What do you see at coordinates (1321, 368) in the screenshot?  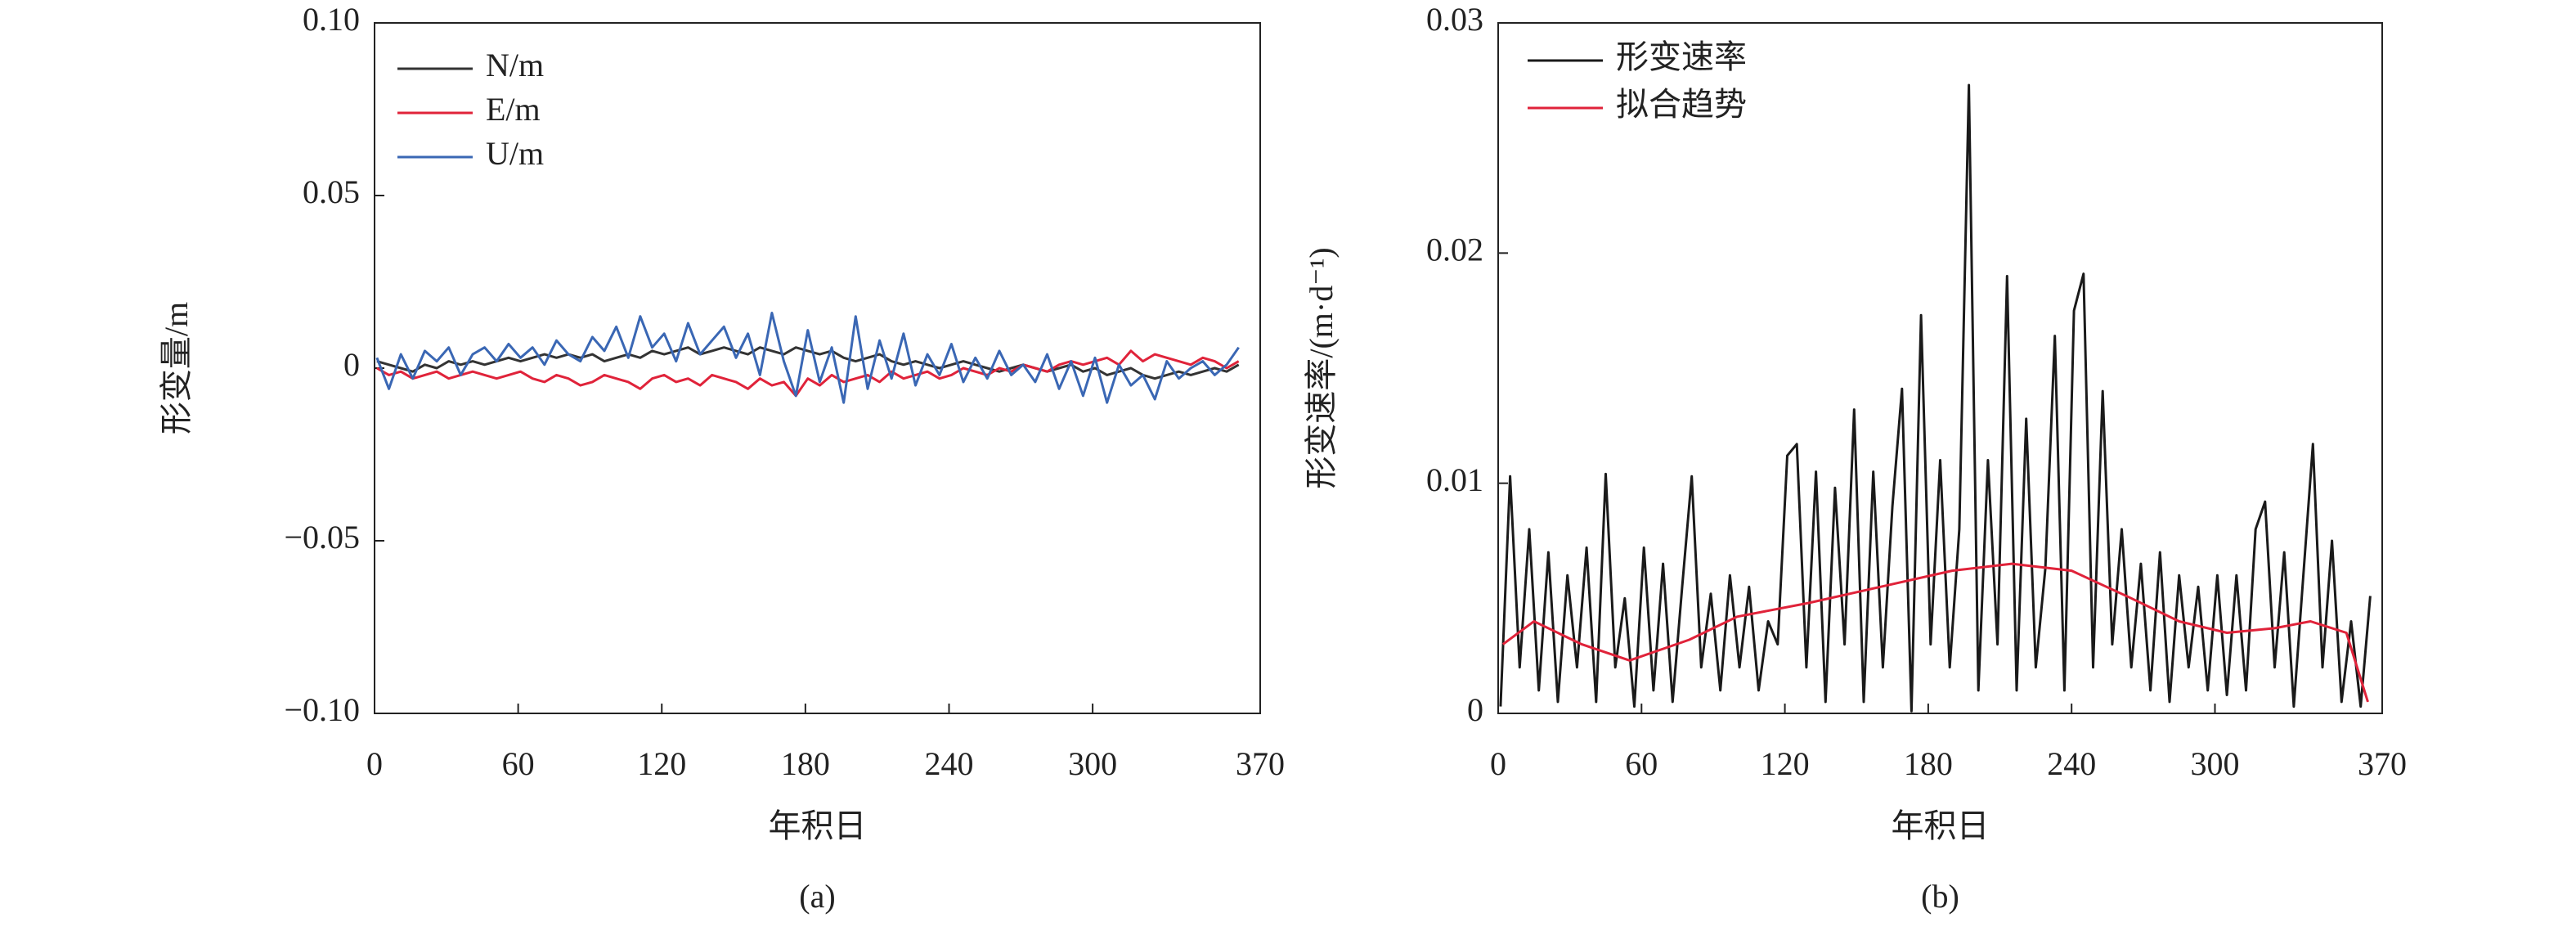 I see `y-axis-label: 形变速率/(m·d⁻¹)` at bounding box center [1321, 368].